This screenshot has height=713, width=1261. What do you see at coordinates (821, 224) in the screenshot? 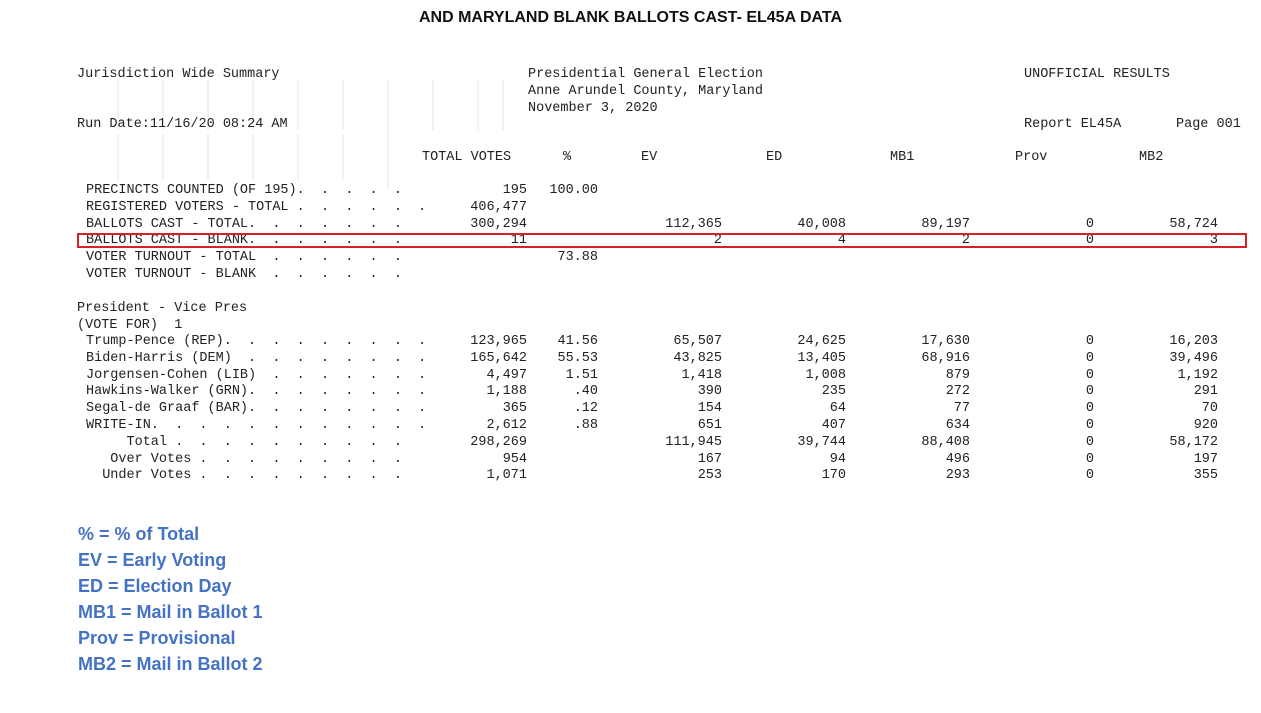
I see `summary-cell-ed: 40,008` at bounding box center [821, 224].